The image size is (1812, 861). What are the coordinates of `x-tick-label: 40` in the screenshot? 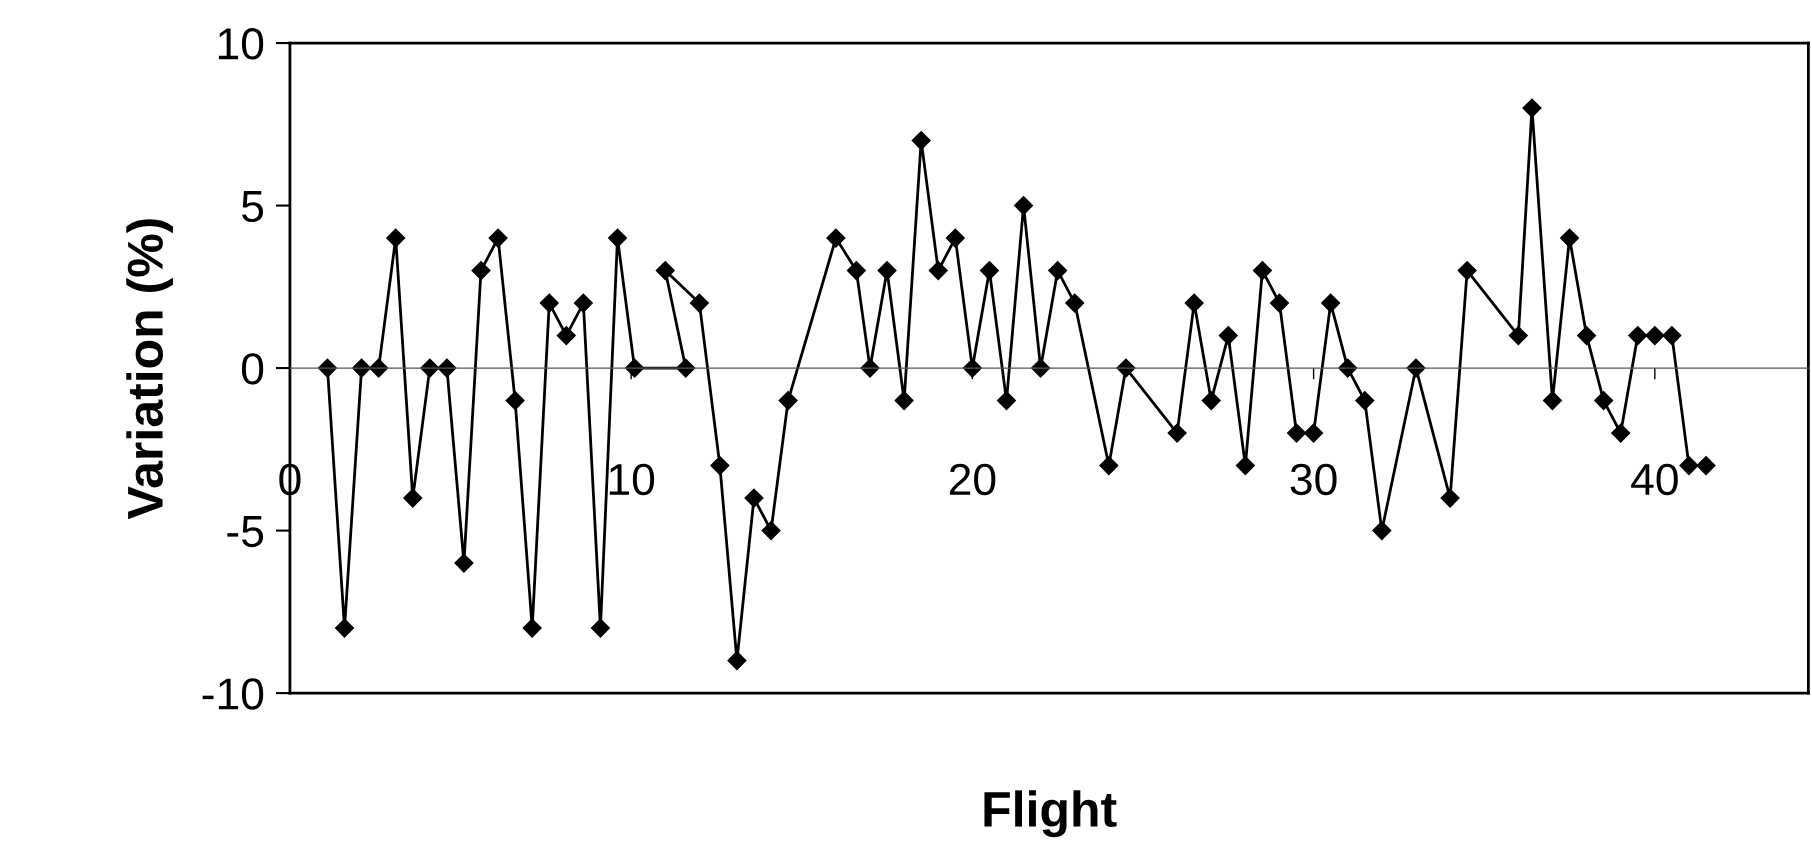 It's located at (1654, 479).